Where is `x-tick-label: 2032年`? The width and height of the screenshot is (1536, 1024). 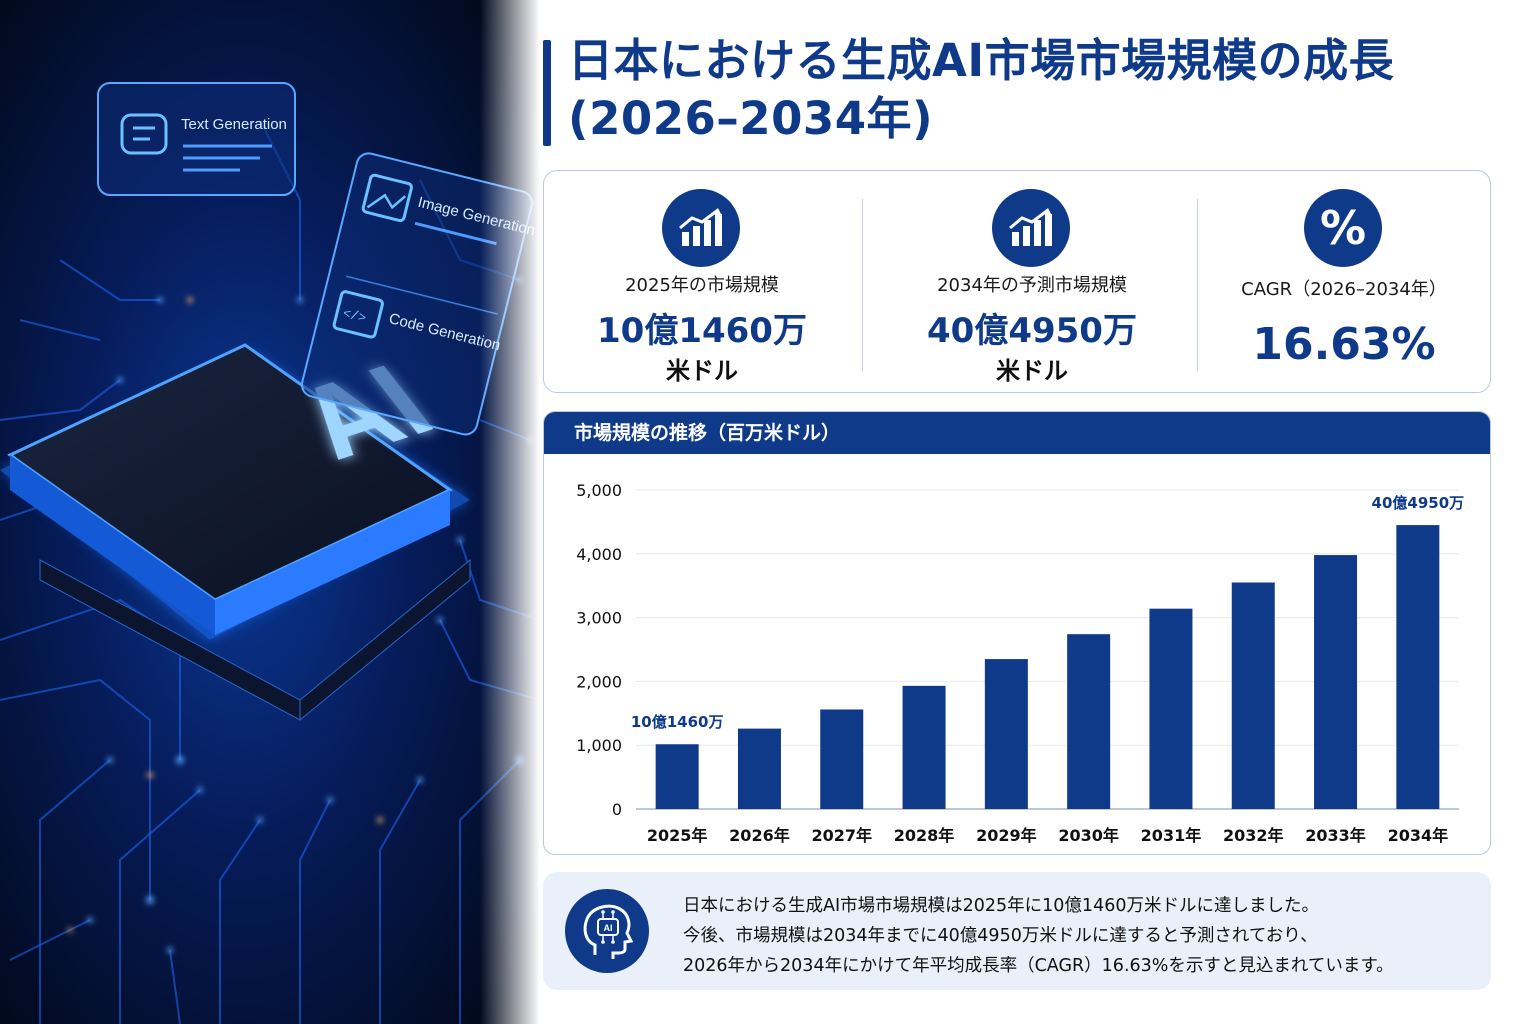 x-tick-label: 2032年 is located at coordinates (1253, 835).